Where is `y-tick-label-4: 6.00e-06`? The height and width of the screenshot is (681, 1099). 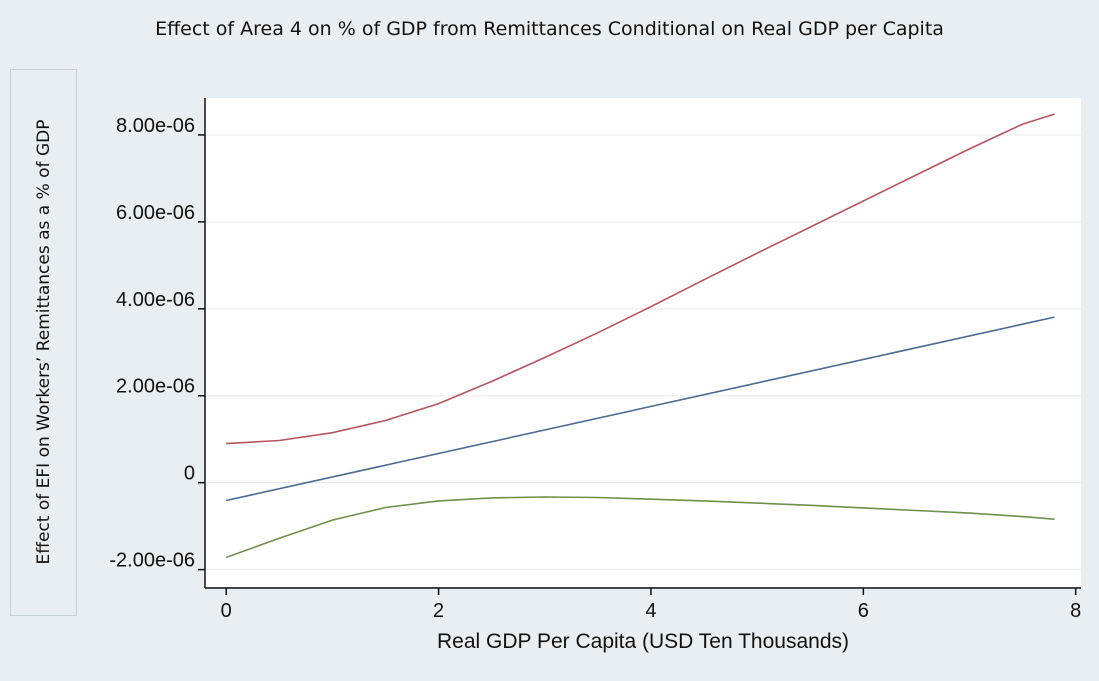
y-tick-label-4: 6.00e-06 is located at coordinates (155, 213).